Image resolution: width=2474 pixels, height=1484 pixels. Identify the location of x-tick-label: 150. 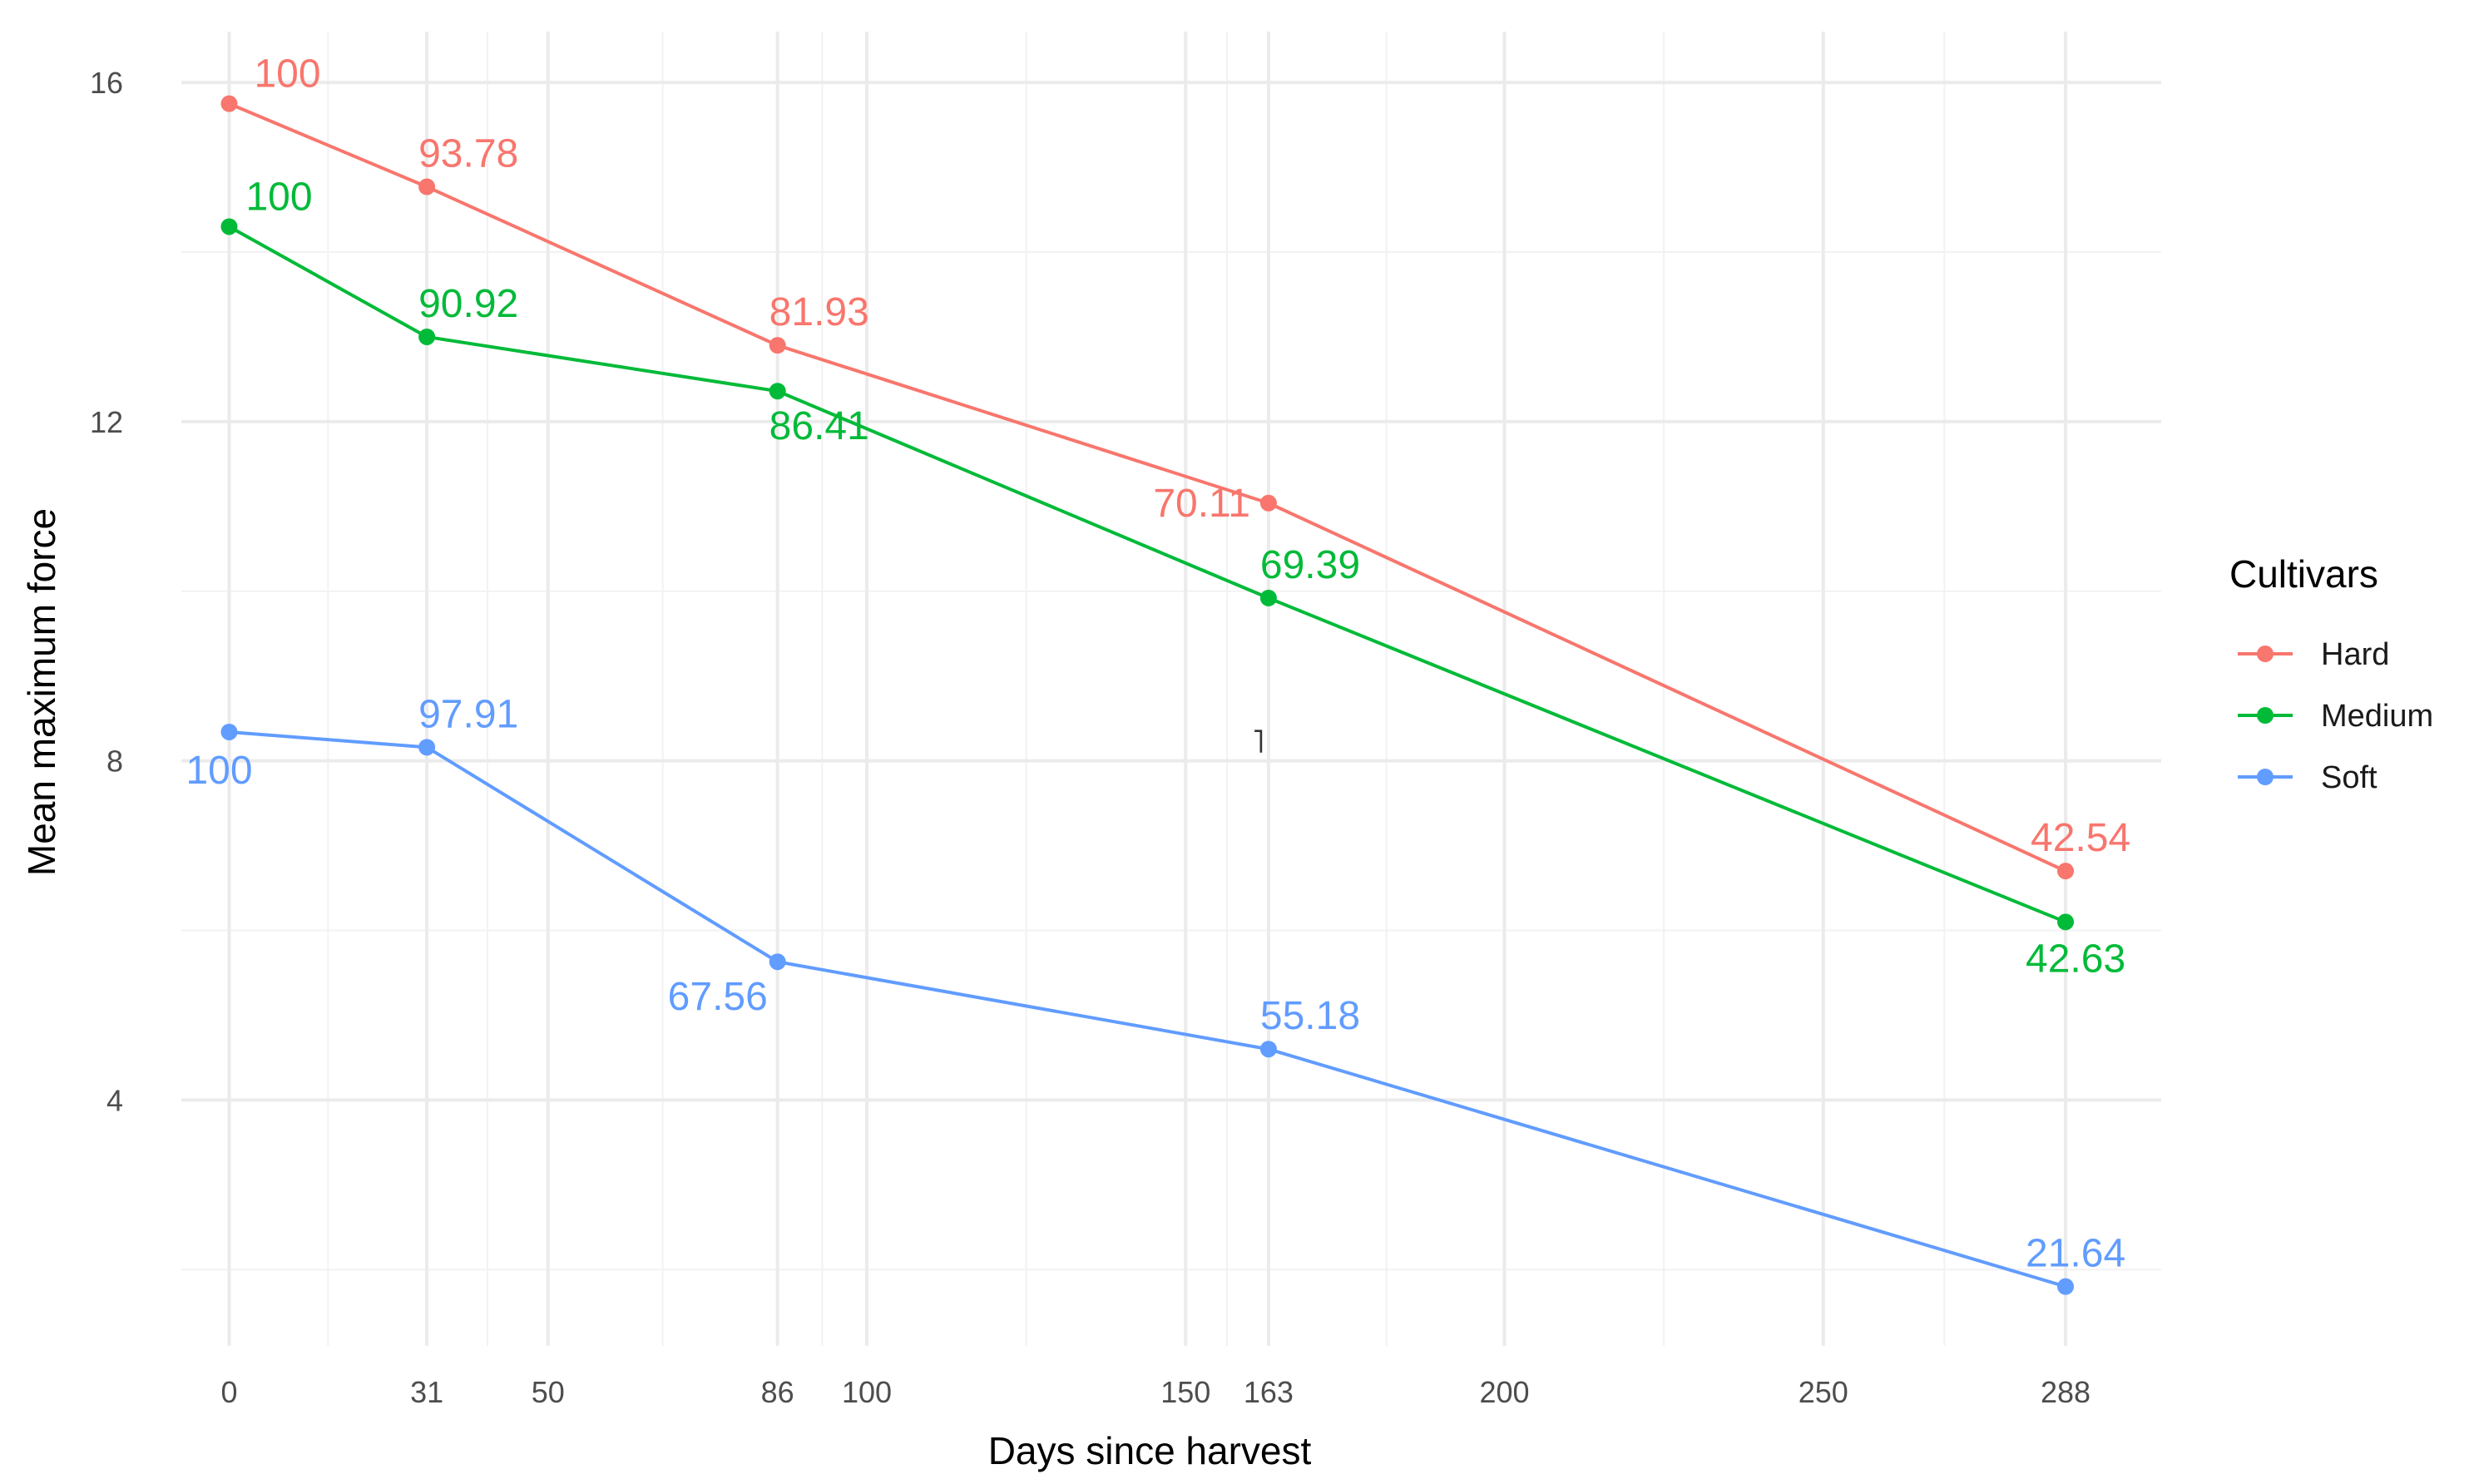
(1185, 1392).